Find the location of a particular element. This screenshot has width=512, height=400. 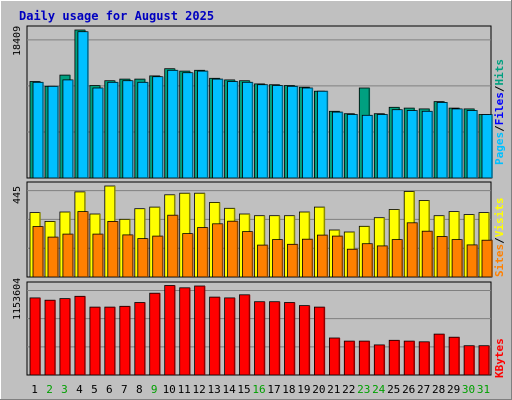

legend-visits: Visits is located at coordinates (499, 218).